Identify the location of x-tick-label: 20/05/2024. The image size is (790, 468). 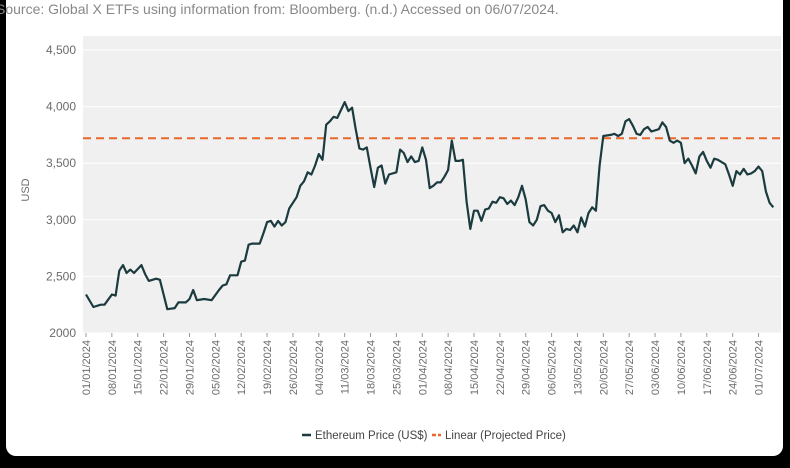
(604, 367).